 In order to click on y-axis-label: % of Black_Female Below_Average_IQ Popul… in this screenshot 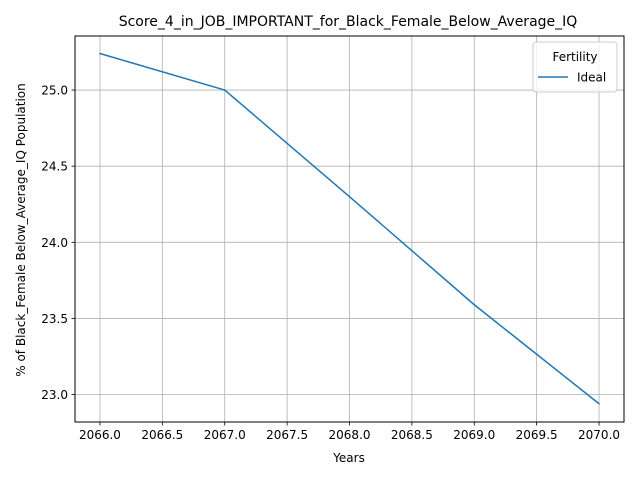, I will do `click(21, 230)`.